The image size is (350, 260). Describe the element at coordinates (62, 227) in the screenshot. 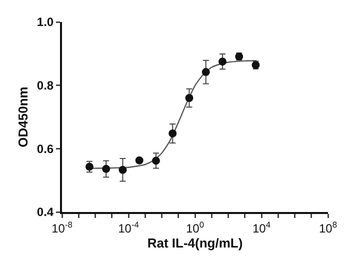

I see `x-tick-label: 10$^{-8}$` at that location.